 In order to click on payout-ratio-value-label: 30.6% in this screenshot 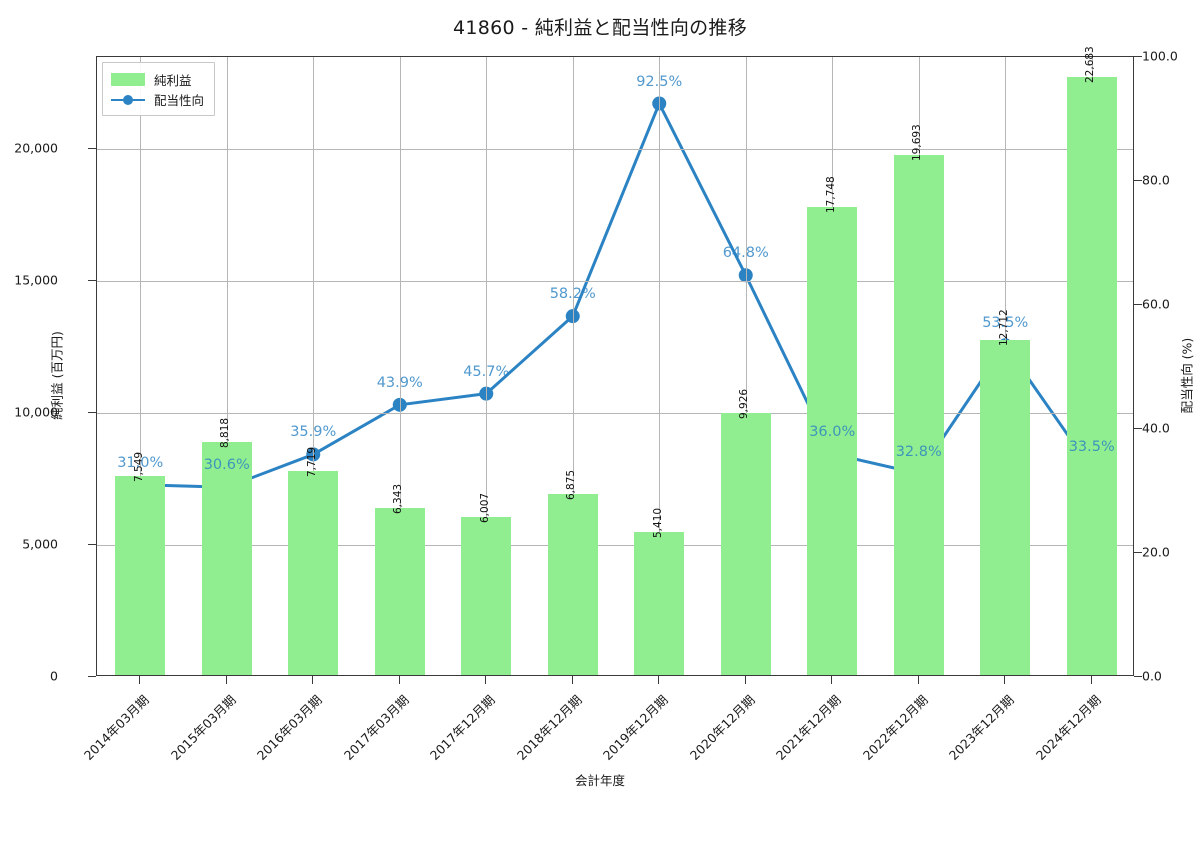, I will do `click(226, 465)`.